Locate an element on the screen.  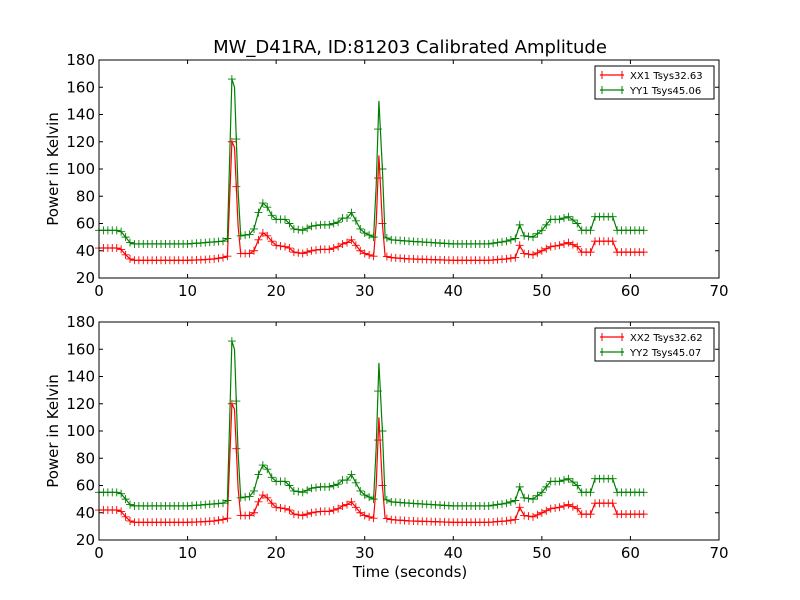
y-tick-label: 40 is located at coordinates (85, 251).